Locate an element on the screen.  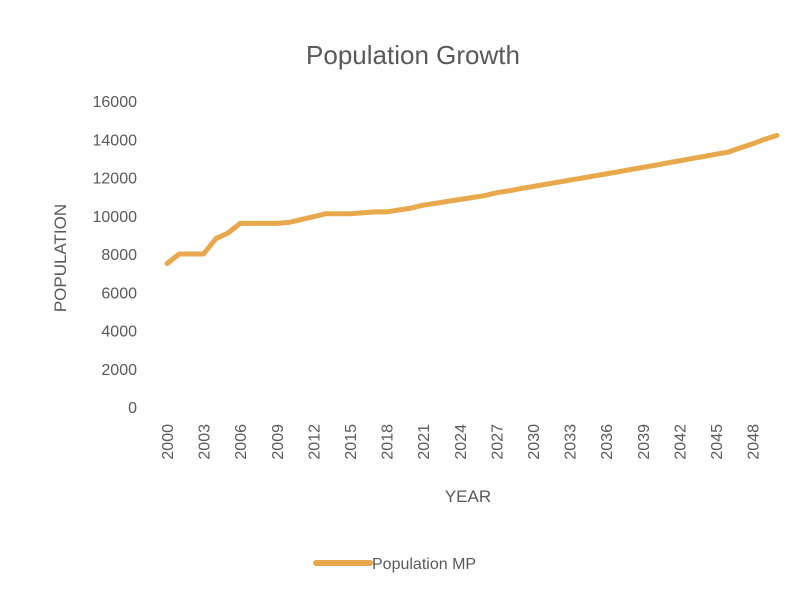
y-tick-label: 16000 is located at coordinates (115, 102).